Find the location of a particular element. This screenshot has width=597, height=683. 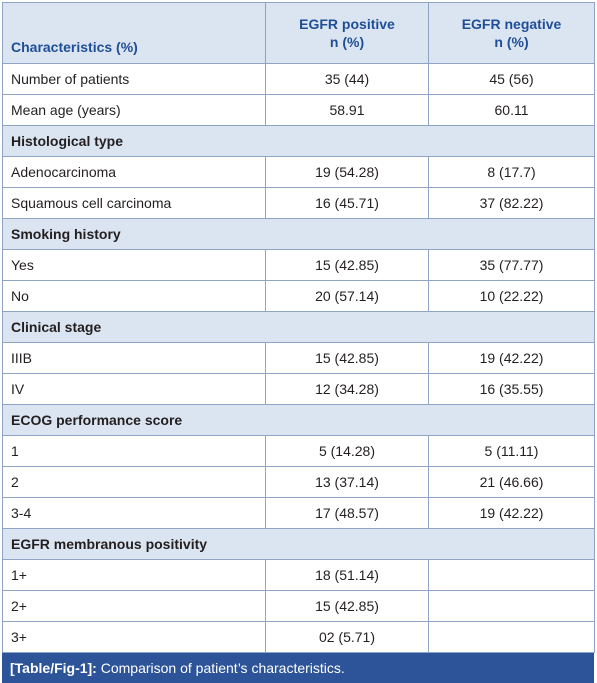

value-cell: 16 (35.55) is located at coordinates (511, 389).